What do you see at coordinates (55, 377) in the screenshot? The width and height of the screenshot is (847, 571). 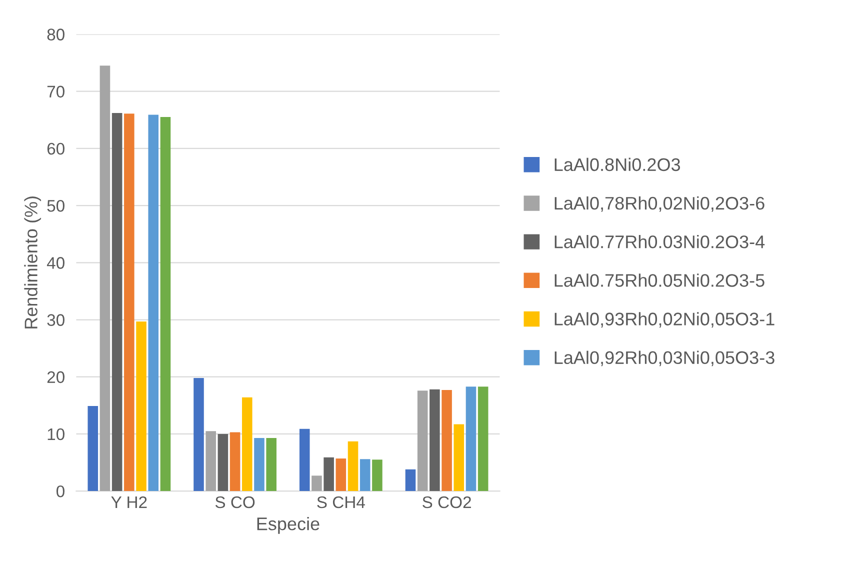 I see `y-tick-label: 20` at bounding box center [55, 377].